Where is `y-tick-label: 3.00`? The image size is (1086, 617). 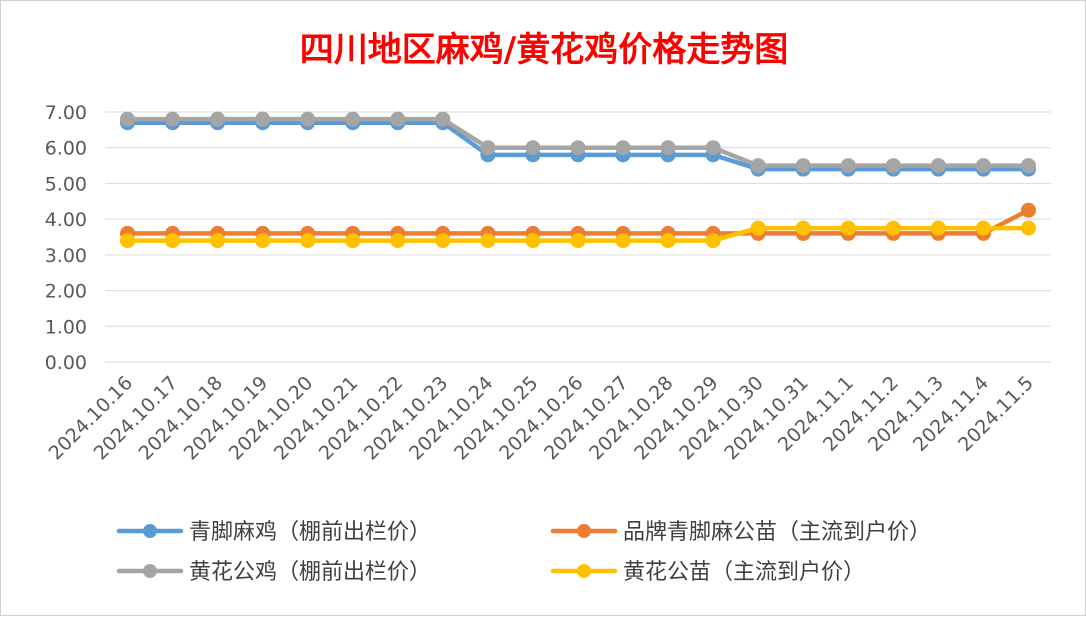 y-tick-label: 3.00 is located at coordinates (66, 256).